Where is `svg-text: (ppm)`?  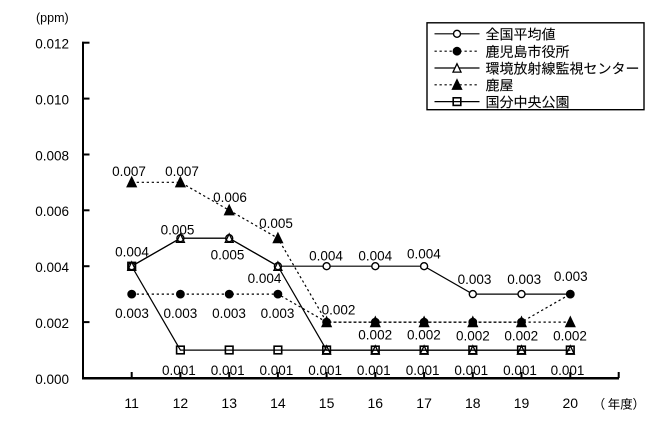
svg-text: (ppm) is located at coordinates (52, 18).